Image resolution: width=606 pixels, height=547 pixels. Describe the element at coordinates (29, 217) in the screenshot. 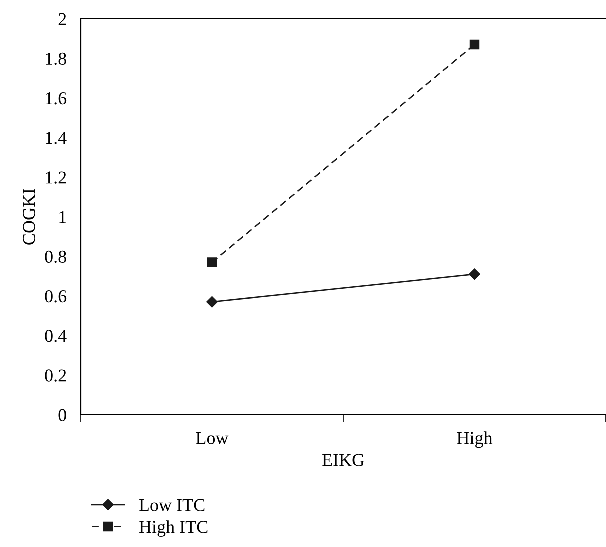

I see `y-axis-title: COGKI` at that location.